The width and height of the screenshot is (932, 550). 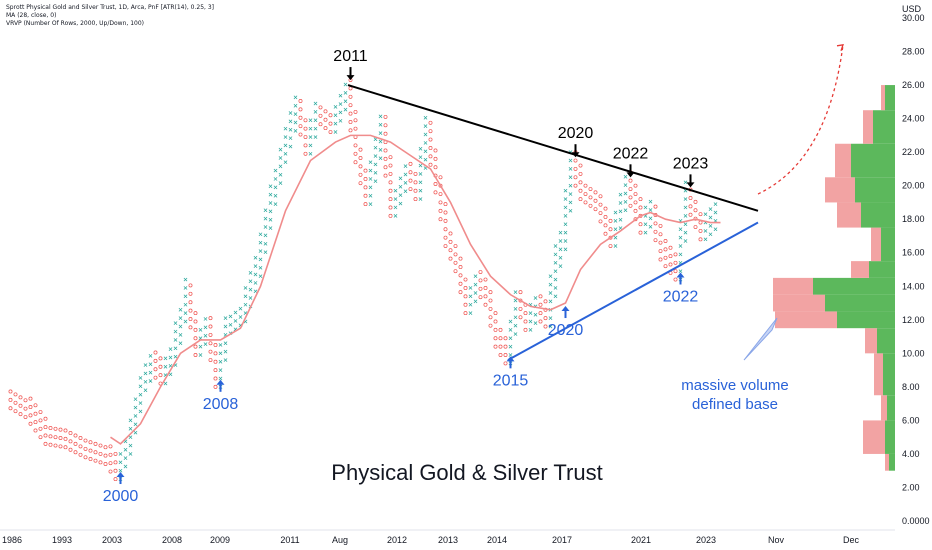 I want to click on y-tick-label: 12.00, so click(x=913, y=320).